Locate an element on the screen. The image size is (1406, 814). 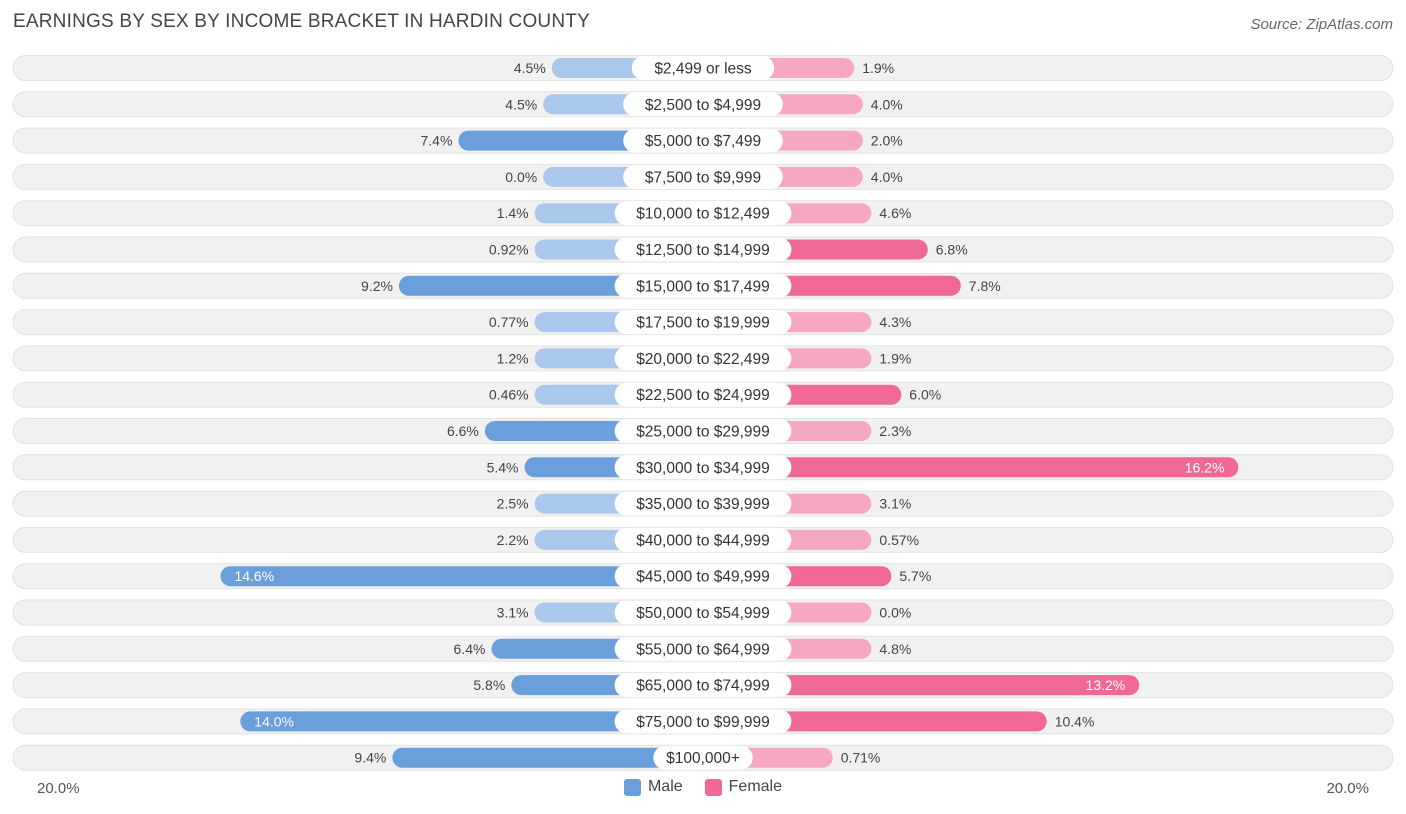
category-label: $35,000 to $39,999 is located at coordinates (703, 504).